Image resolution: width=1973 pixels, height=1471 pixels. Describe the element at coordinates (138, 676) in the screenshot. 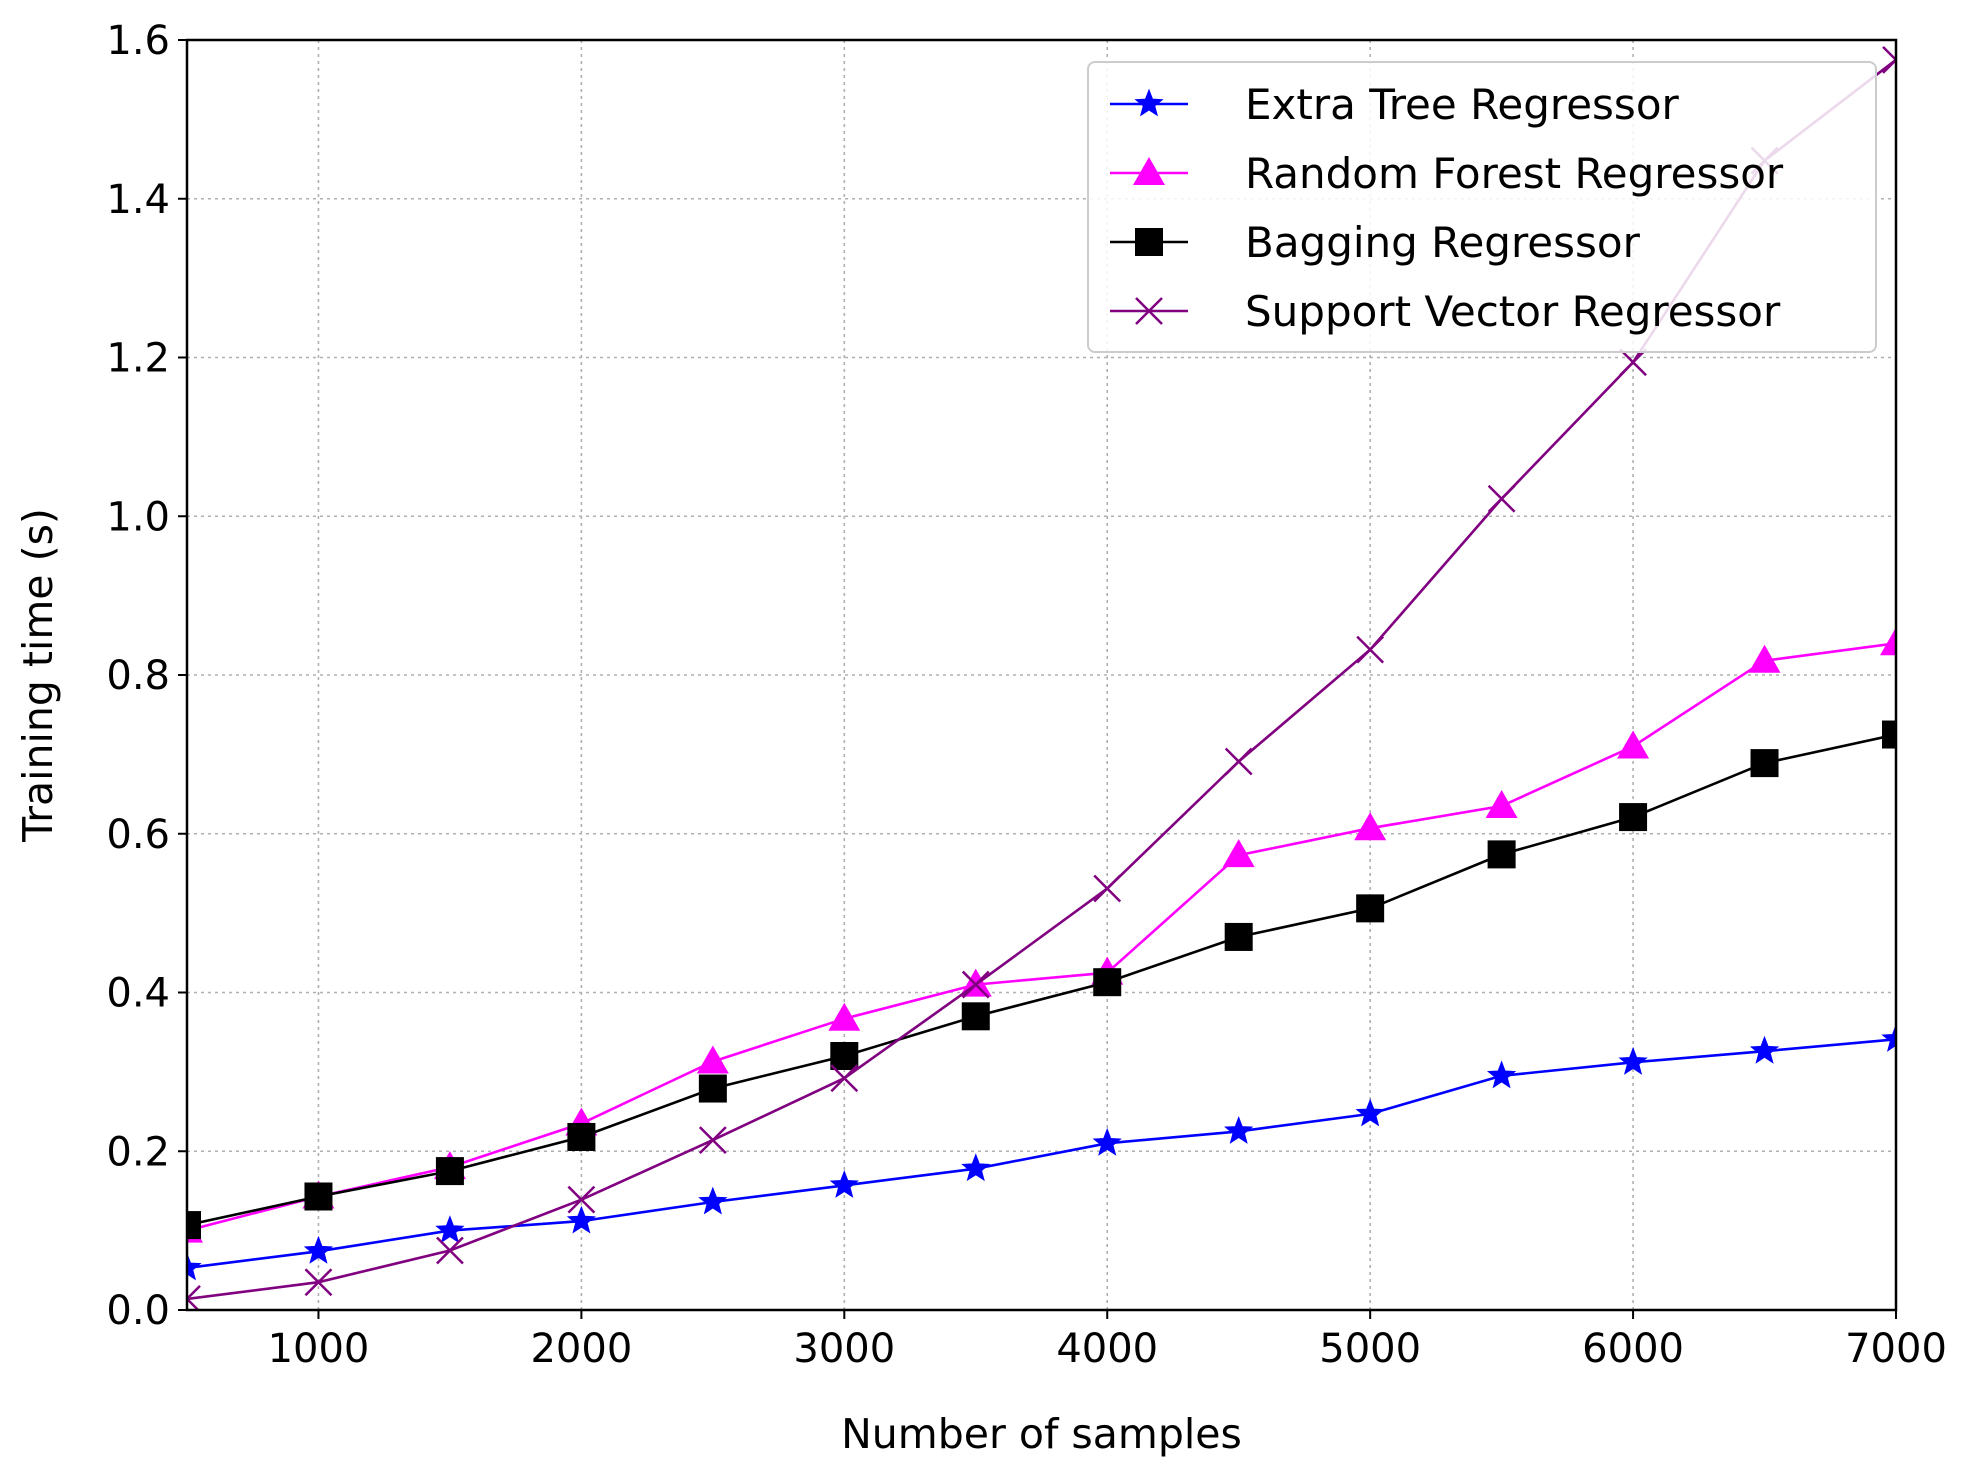

I see `y-tick-label: 0.8` at that location.